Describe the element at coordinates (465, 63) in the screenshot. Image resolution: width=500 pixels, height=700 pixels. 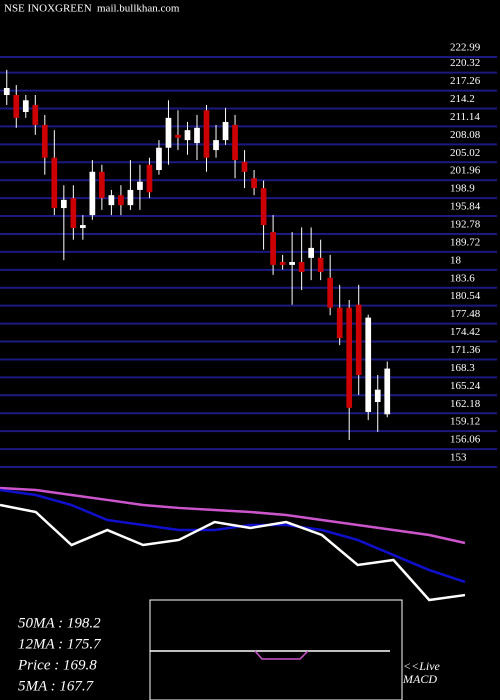
I see `y-tick-label: 220.32` at that location.